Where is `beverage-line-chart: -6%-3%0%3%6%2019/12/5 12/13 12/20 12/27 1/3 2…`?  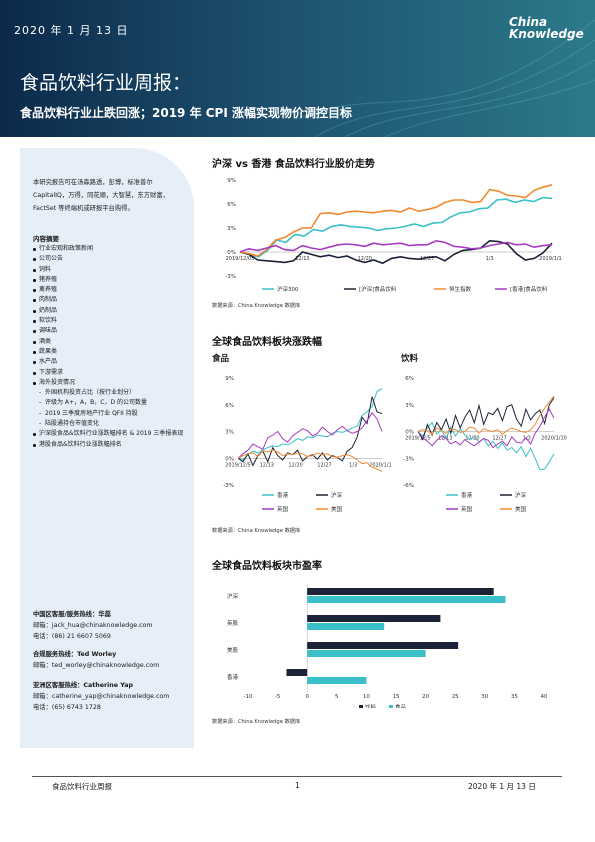
beverage-line-chart: -6%-3%0%3%6%2019/12/5 12/13 12/20 12/27 1/3 2… is located at coordinates (485, 444).